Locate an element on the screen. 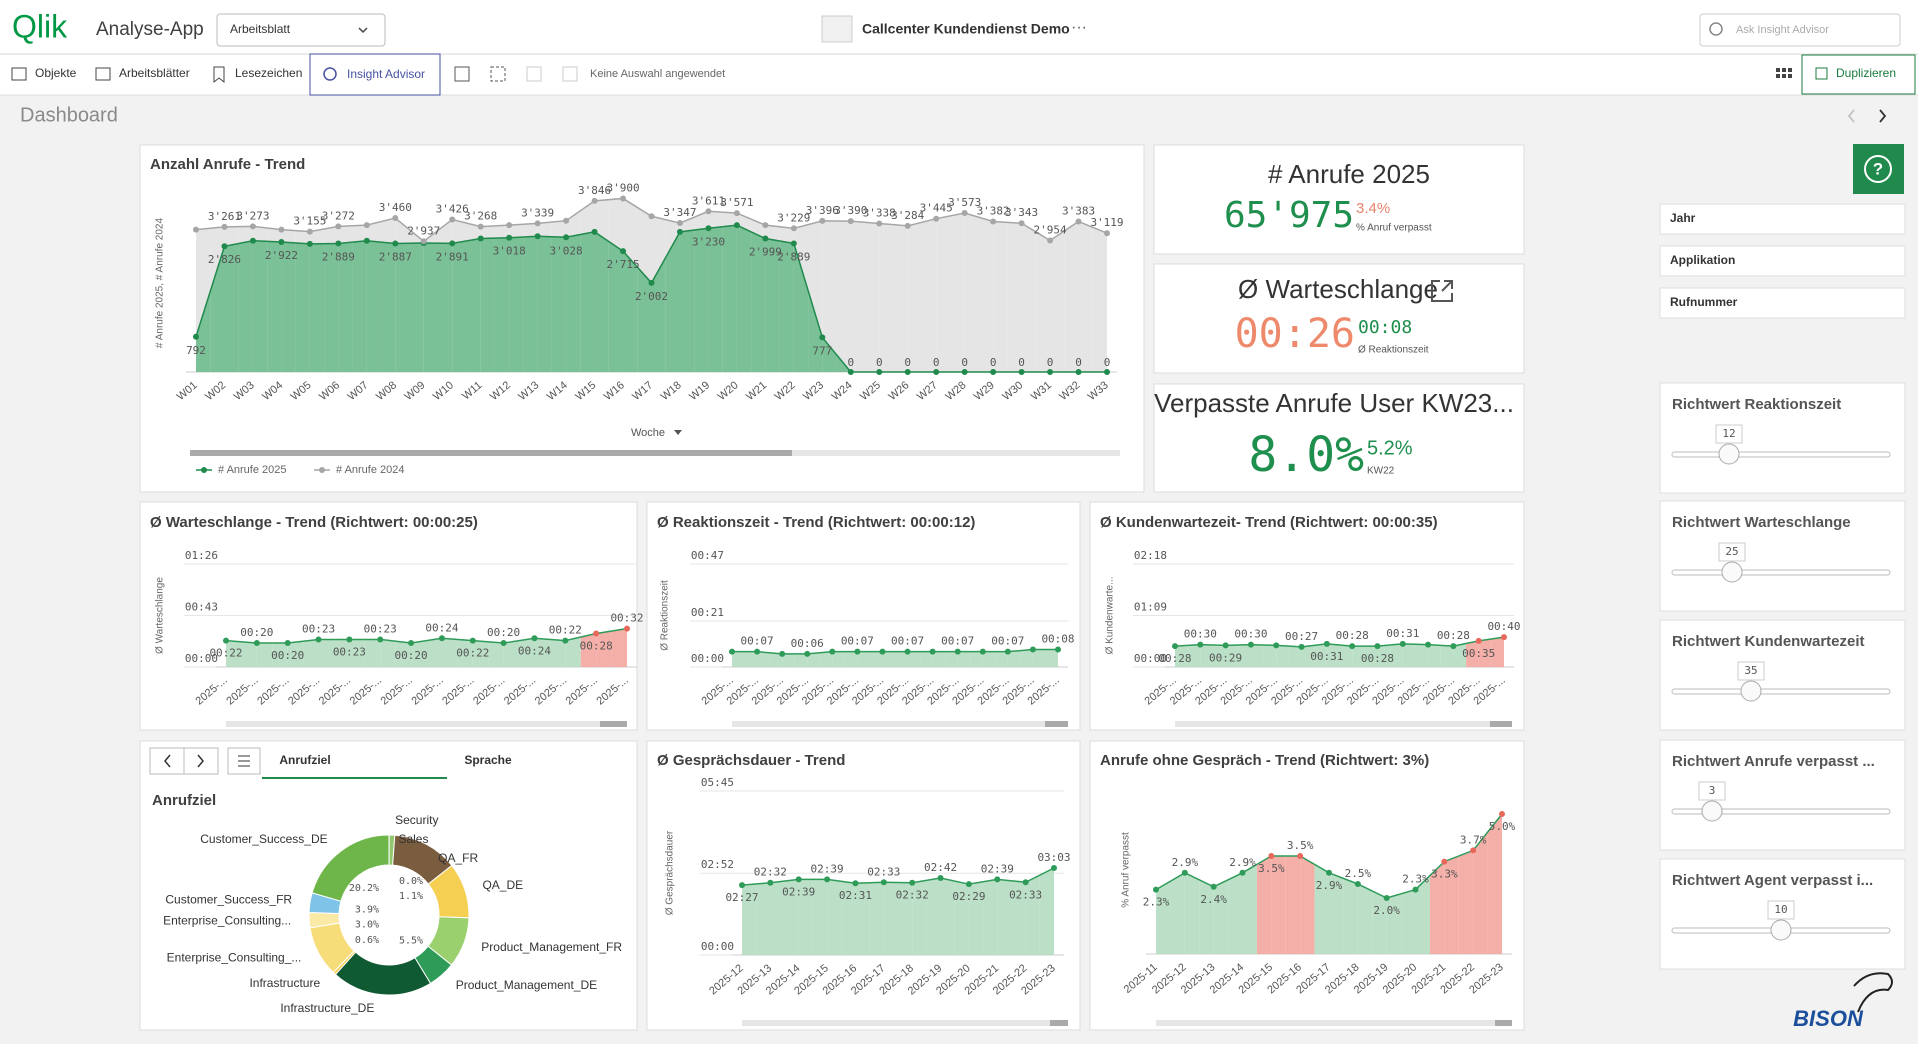 The width and height of the screenshot is (1918, 1044). data-label: 00:20 is located at coordinates (256, 632).